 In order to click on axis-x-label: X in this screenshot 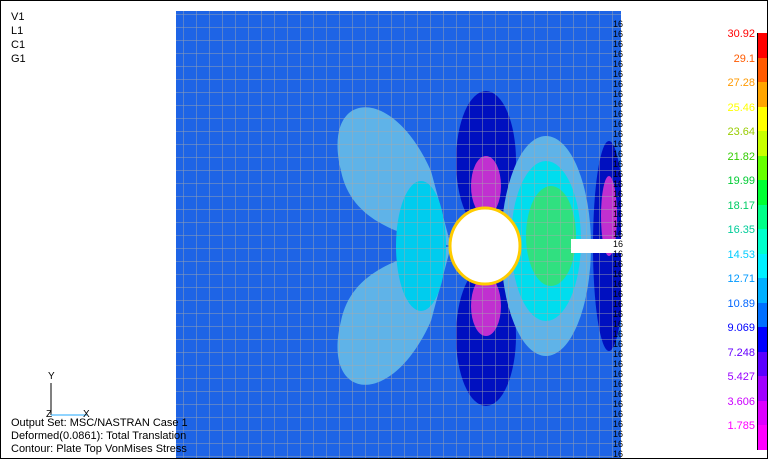, I will do `click(86, 414)`.